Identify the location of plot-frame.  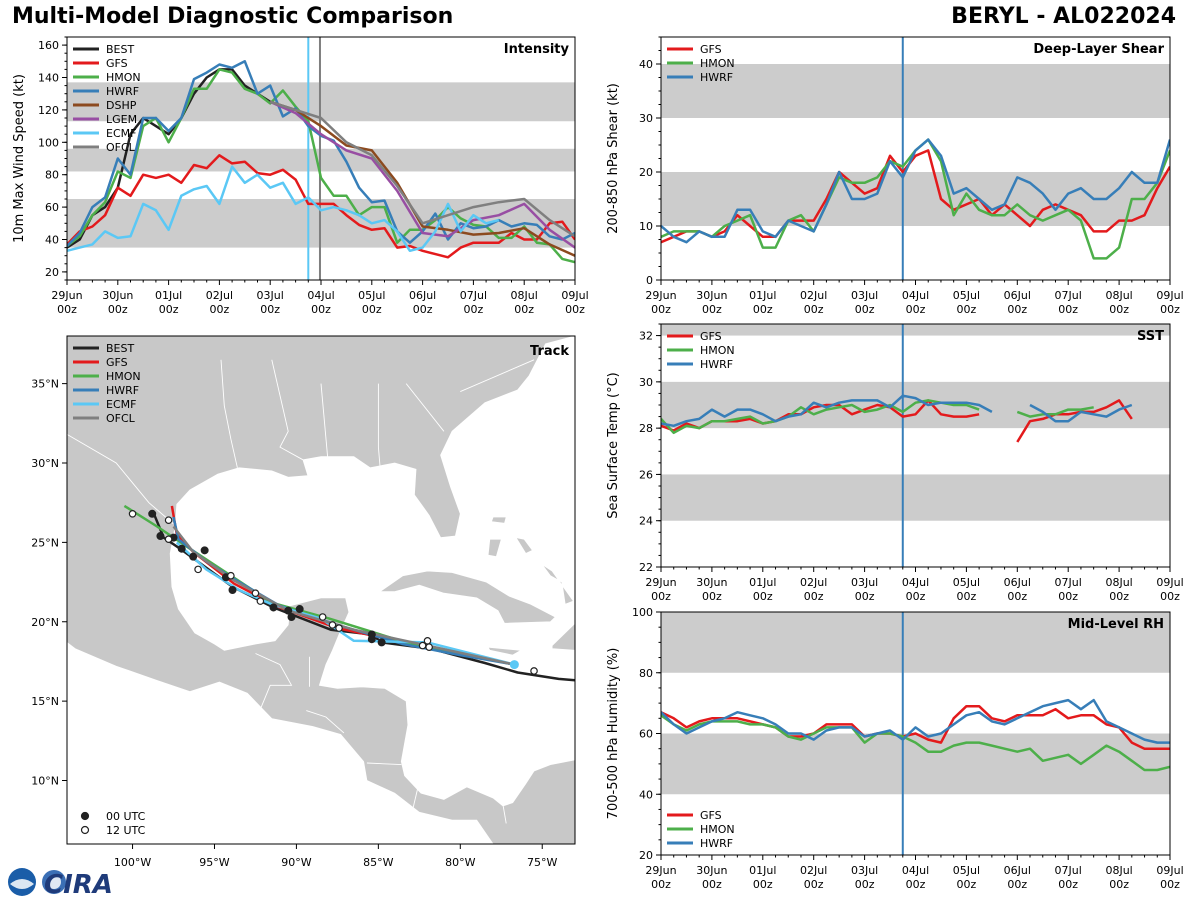
(915, 445).